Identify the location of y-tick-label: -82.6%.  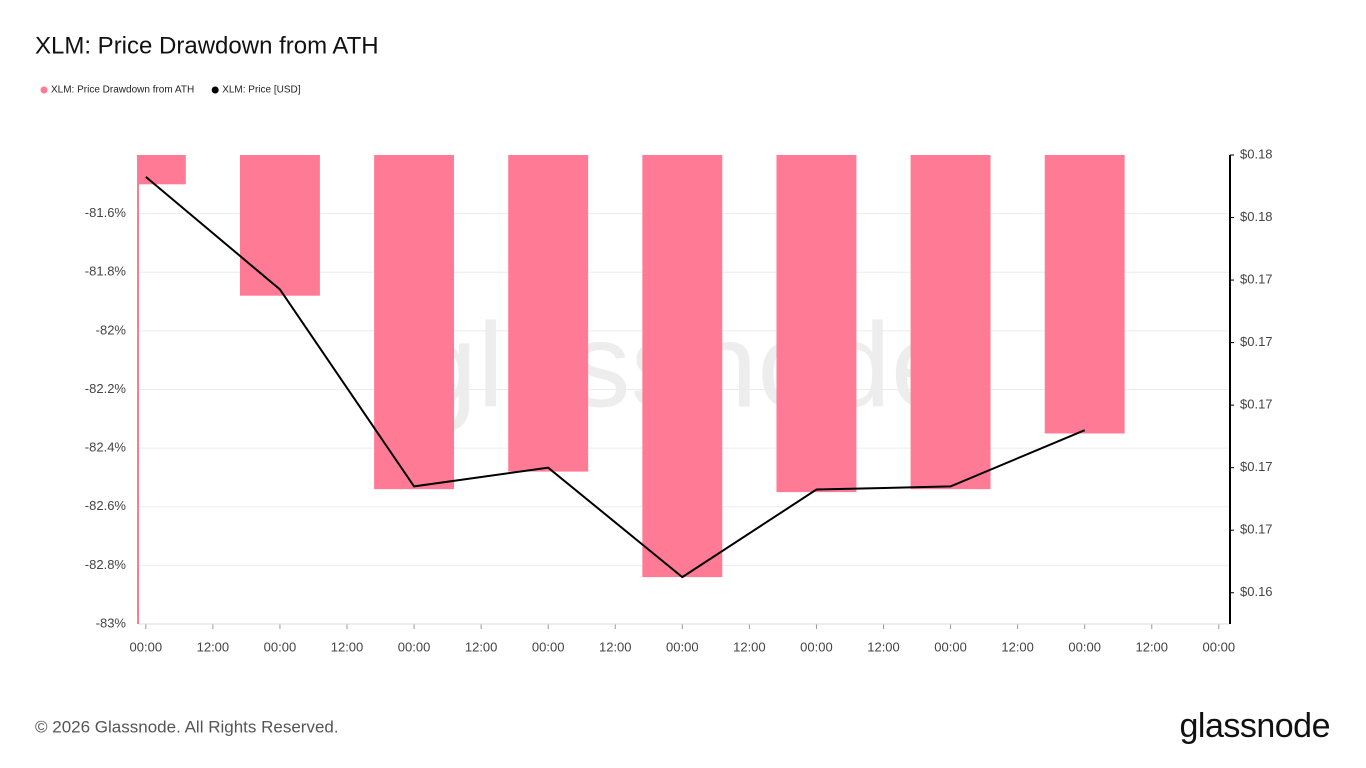
(106, 505).